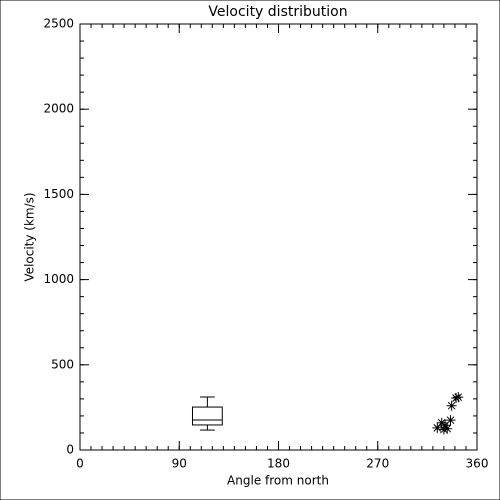 Image resolution: width=500 pixels, height=500 pixels. What do you see at coordinates (278, 481) in the screenshot?
I see `x-axis-label: Angle from north` at bounding box center [278, 481].